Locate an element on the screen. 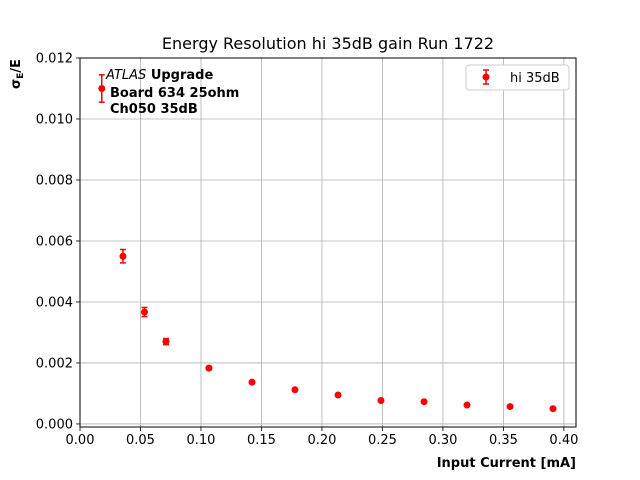 The image size is (640, 480). x-tick-label: 0.25 is located at coordinates (382, 440).